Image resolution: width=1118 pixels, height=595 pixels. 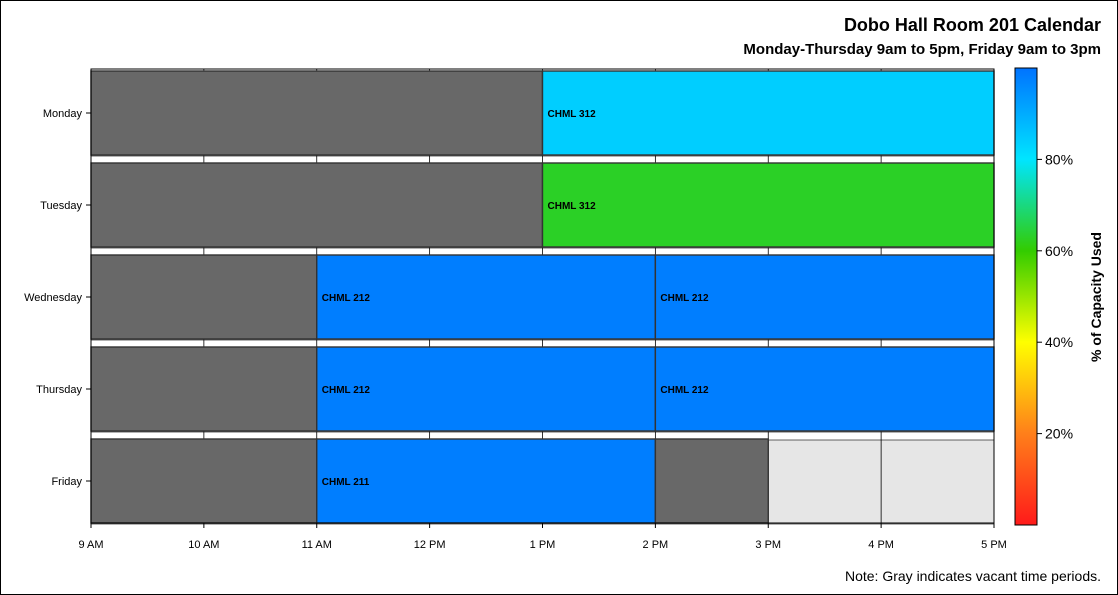 What do you see at coordinates (1026, 296) in the screenshot?
I see `colorbar` at bounding box center [1026, 296].